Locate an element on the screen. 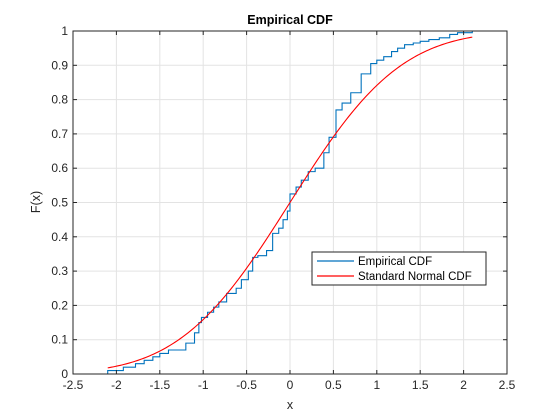 This screenshot has height=420, width=560. y-tick-label: 0.6 is located at coordinates (59, 168).